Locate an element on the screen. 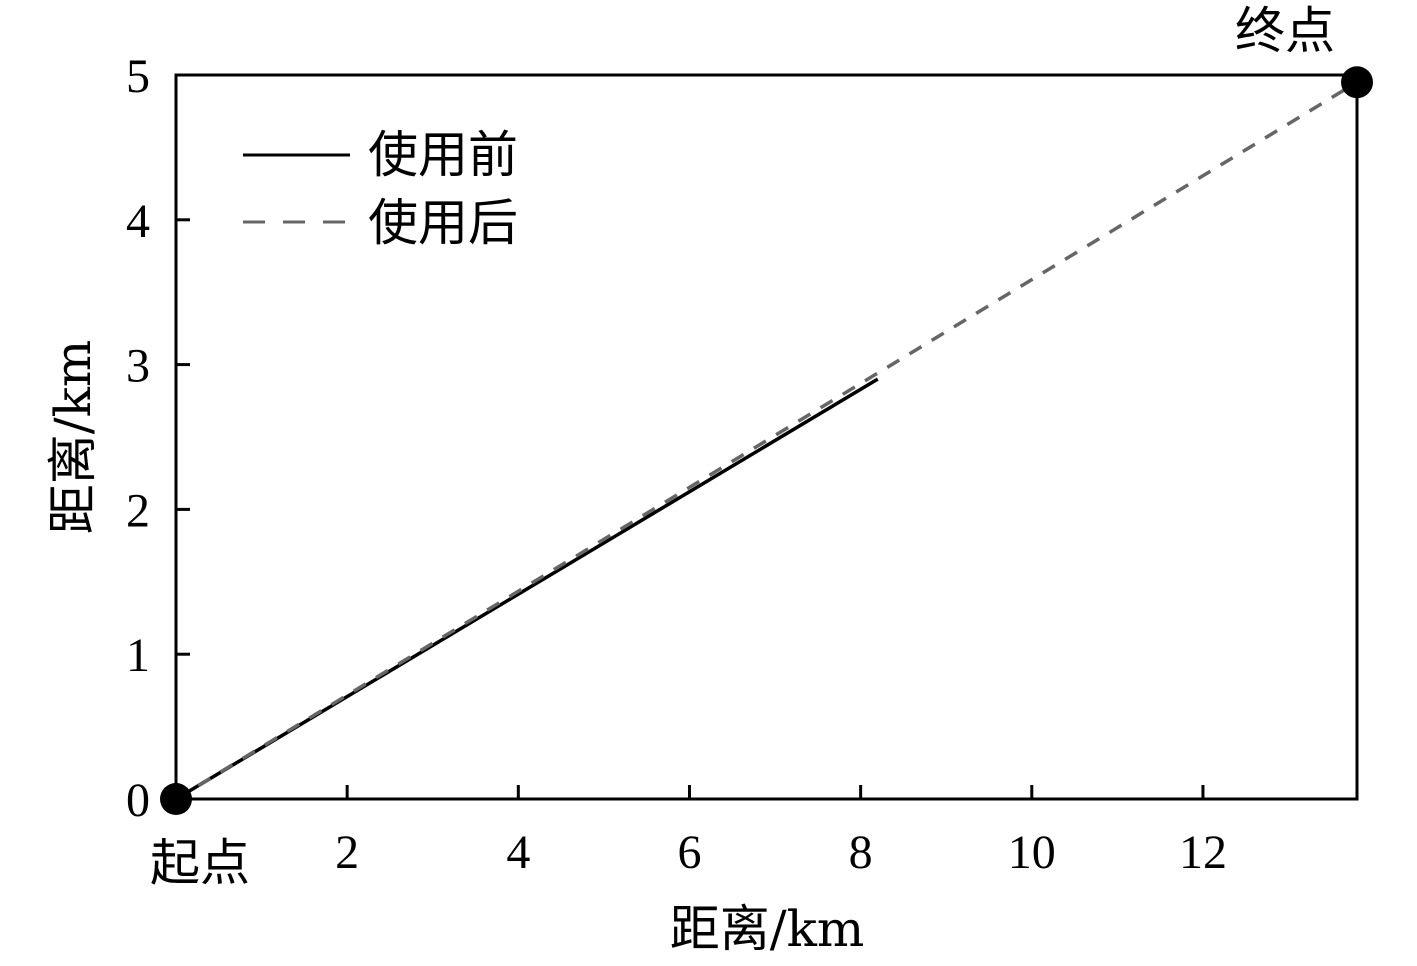 The width and height of the screenshot is (1417, 966). y-tick-label: 4 is located at coordinates (138, 221).